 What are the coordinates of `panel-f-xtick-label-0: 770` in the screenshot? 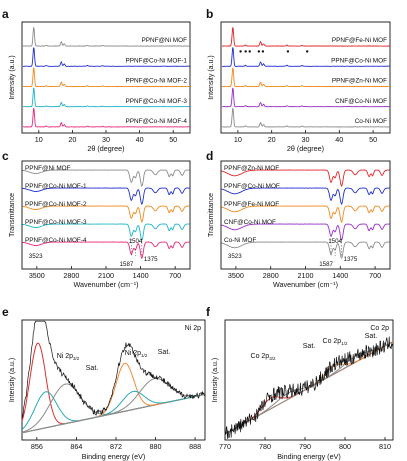 It's located at (225, 446).